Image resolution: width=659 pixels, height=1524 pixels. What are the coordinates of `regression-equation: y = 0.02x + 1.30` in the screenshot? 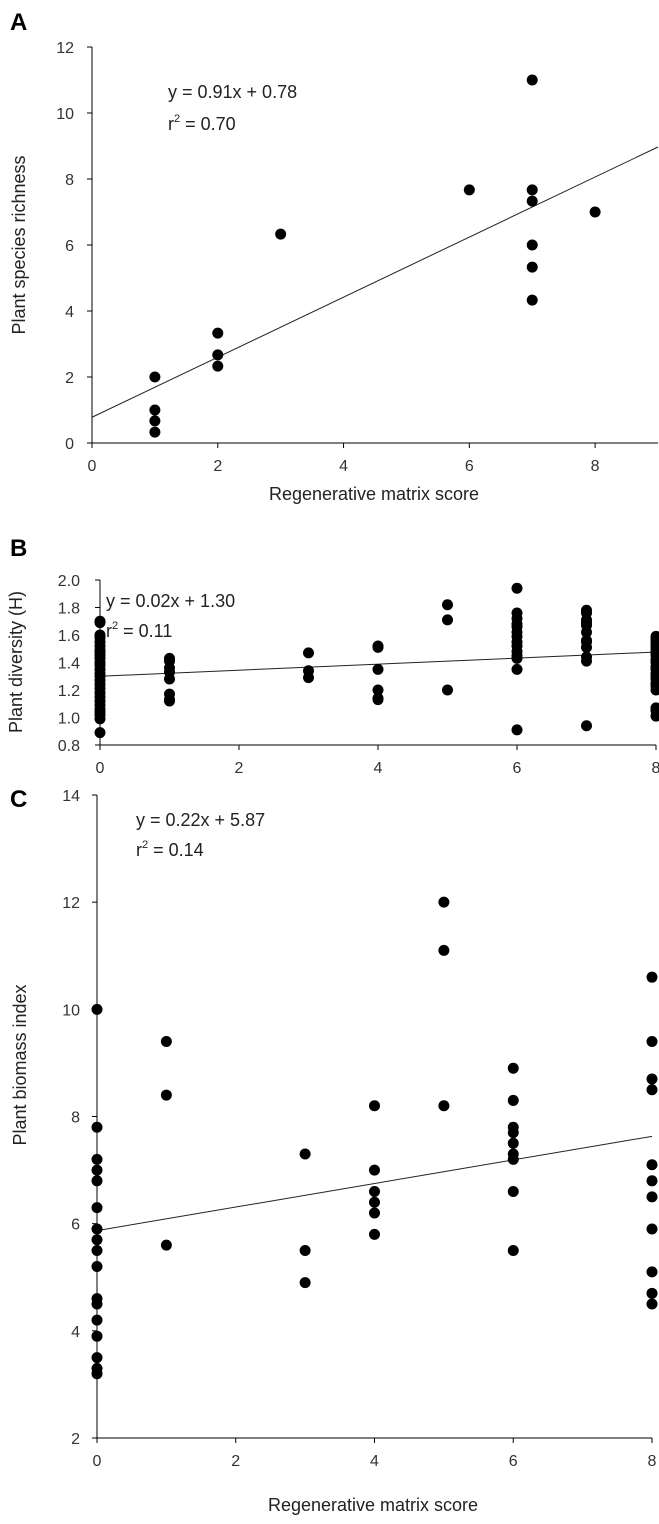 It's located at (170, 601).